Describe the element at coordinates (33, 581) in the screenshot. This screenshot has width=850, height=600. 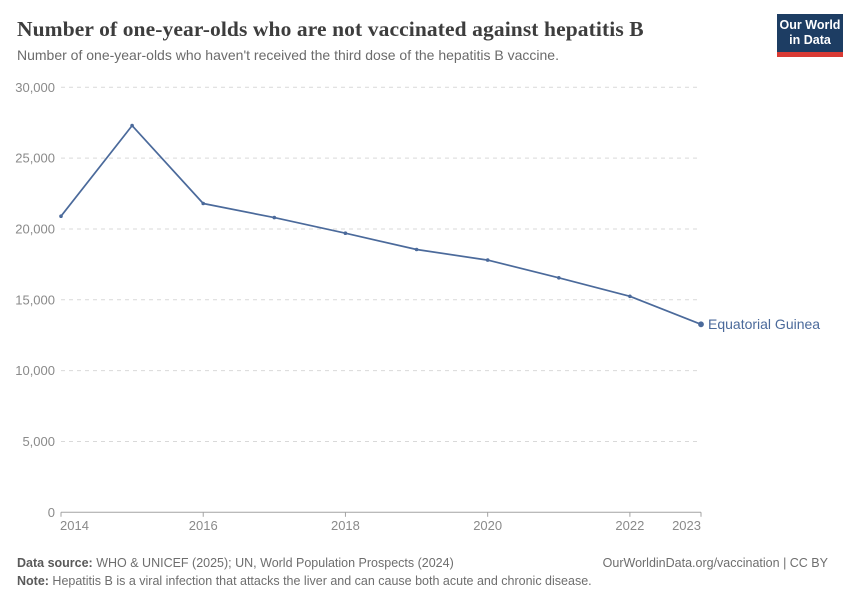
I see `note-label: Note:` at that location.